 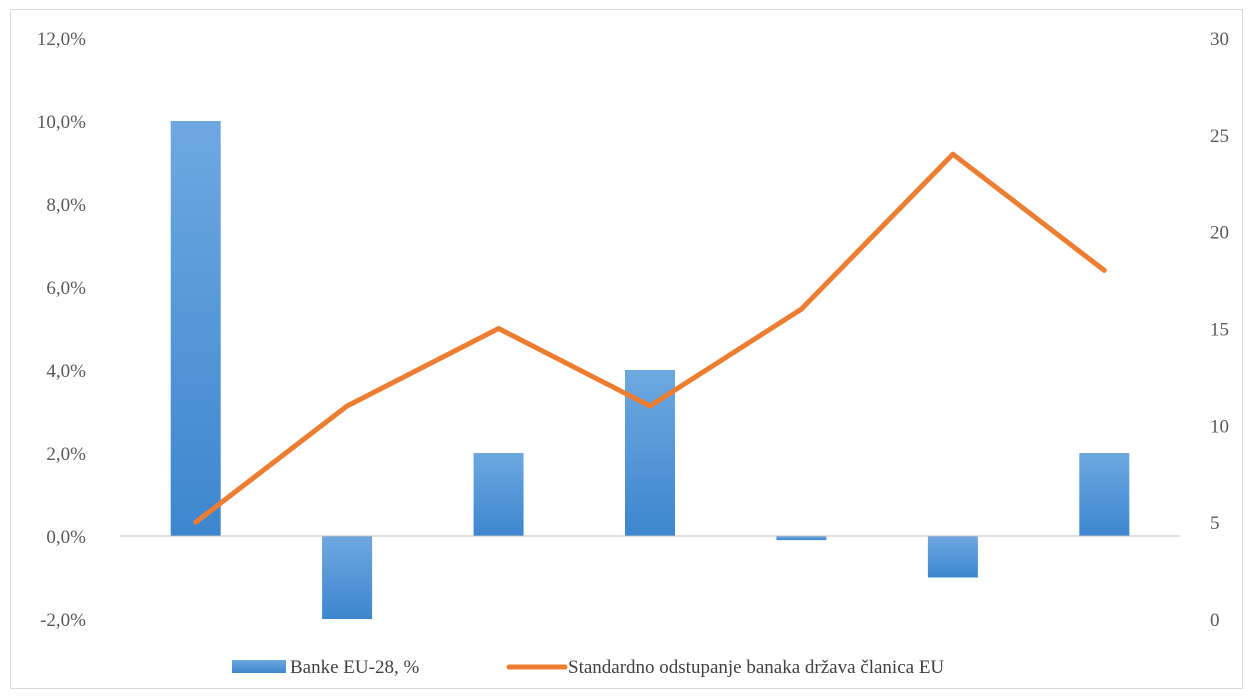 I want to click on right-tick-label: 20, so click(x=1219, y=233).